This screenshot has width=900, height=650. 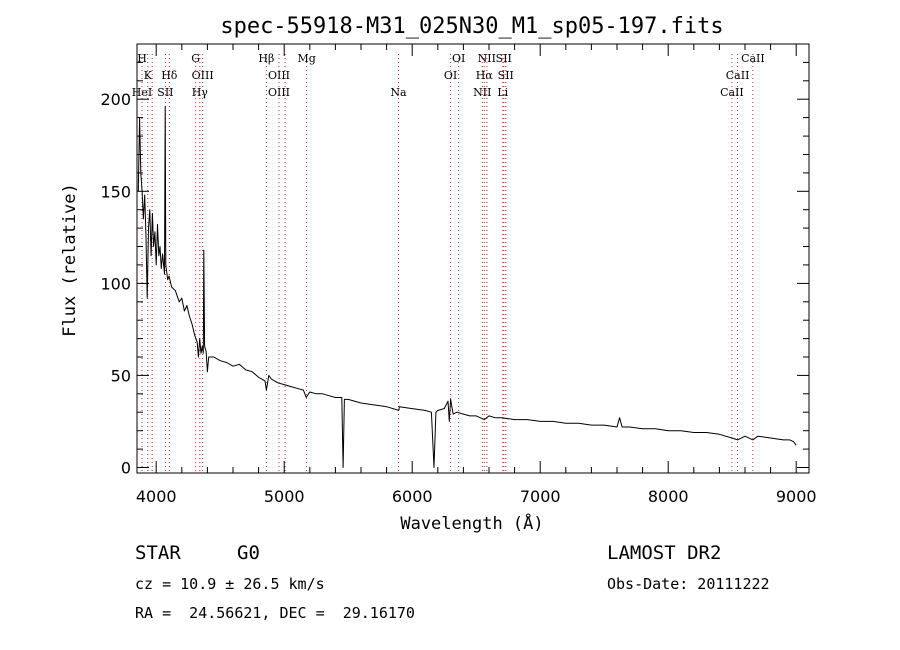 I want to click on y-axis-label: Flux (relative), so click(x=70, y=260).